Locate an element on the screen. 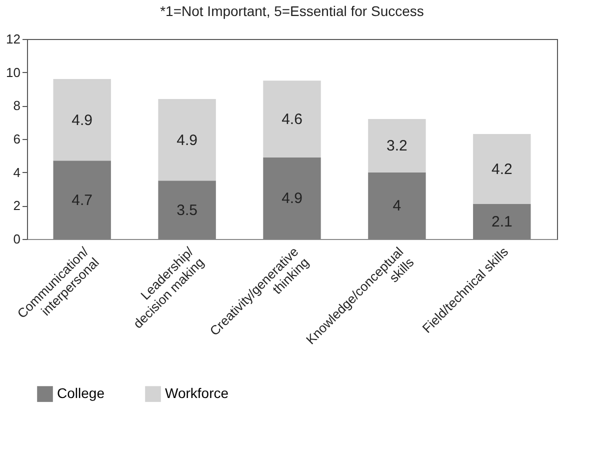 The image size is (606, 462). data-label: 3.5 is located at coordinates (187, 210).